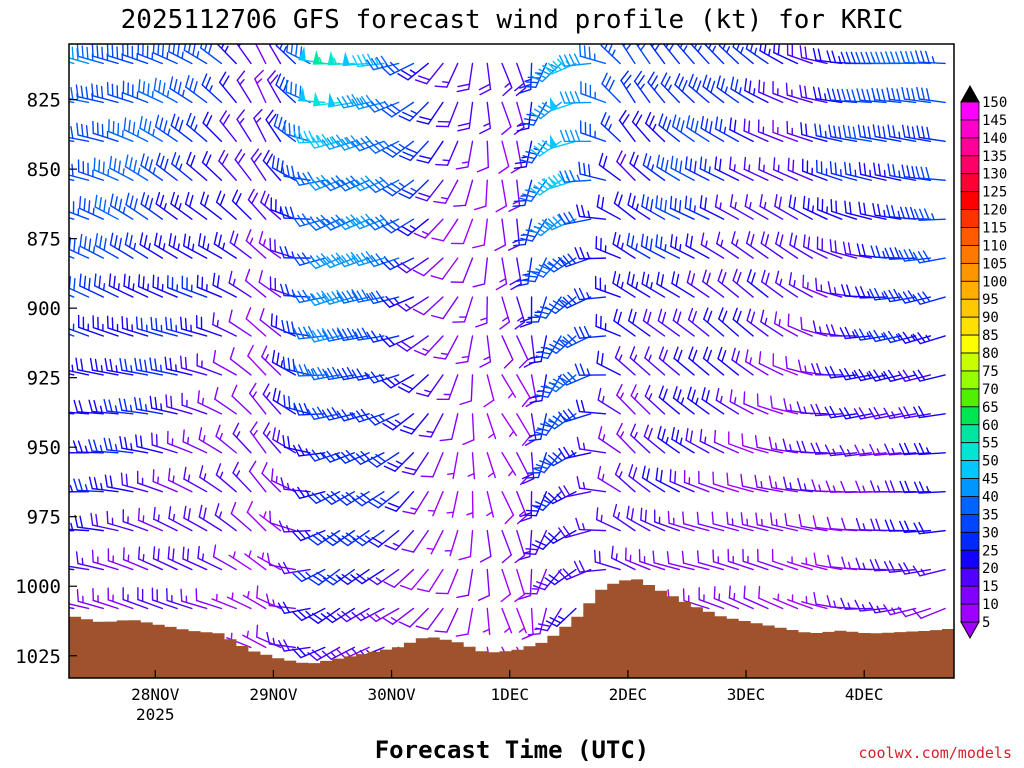 The height and width of the screenshot is (768, 1024). I want to click on y-axis: 825 850 875 900 925 950 975 1000 1025, so click(46, 379).